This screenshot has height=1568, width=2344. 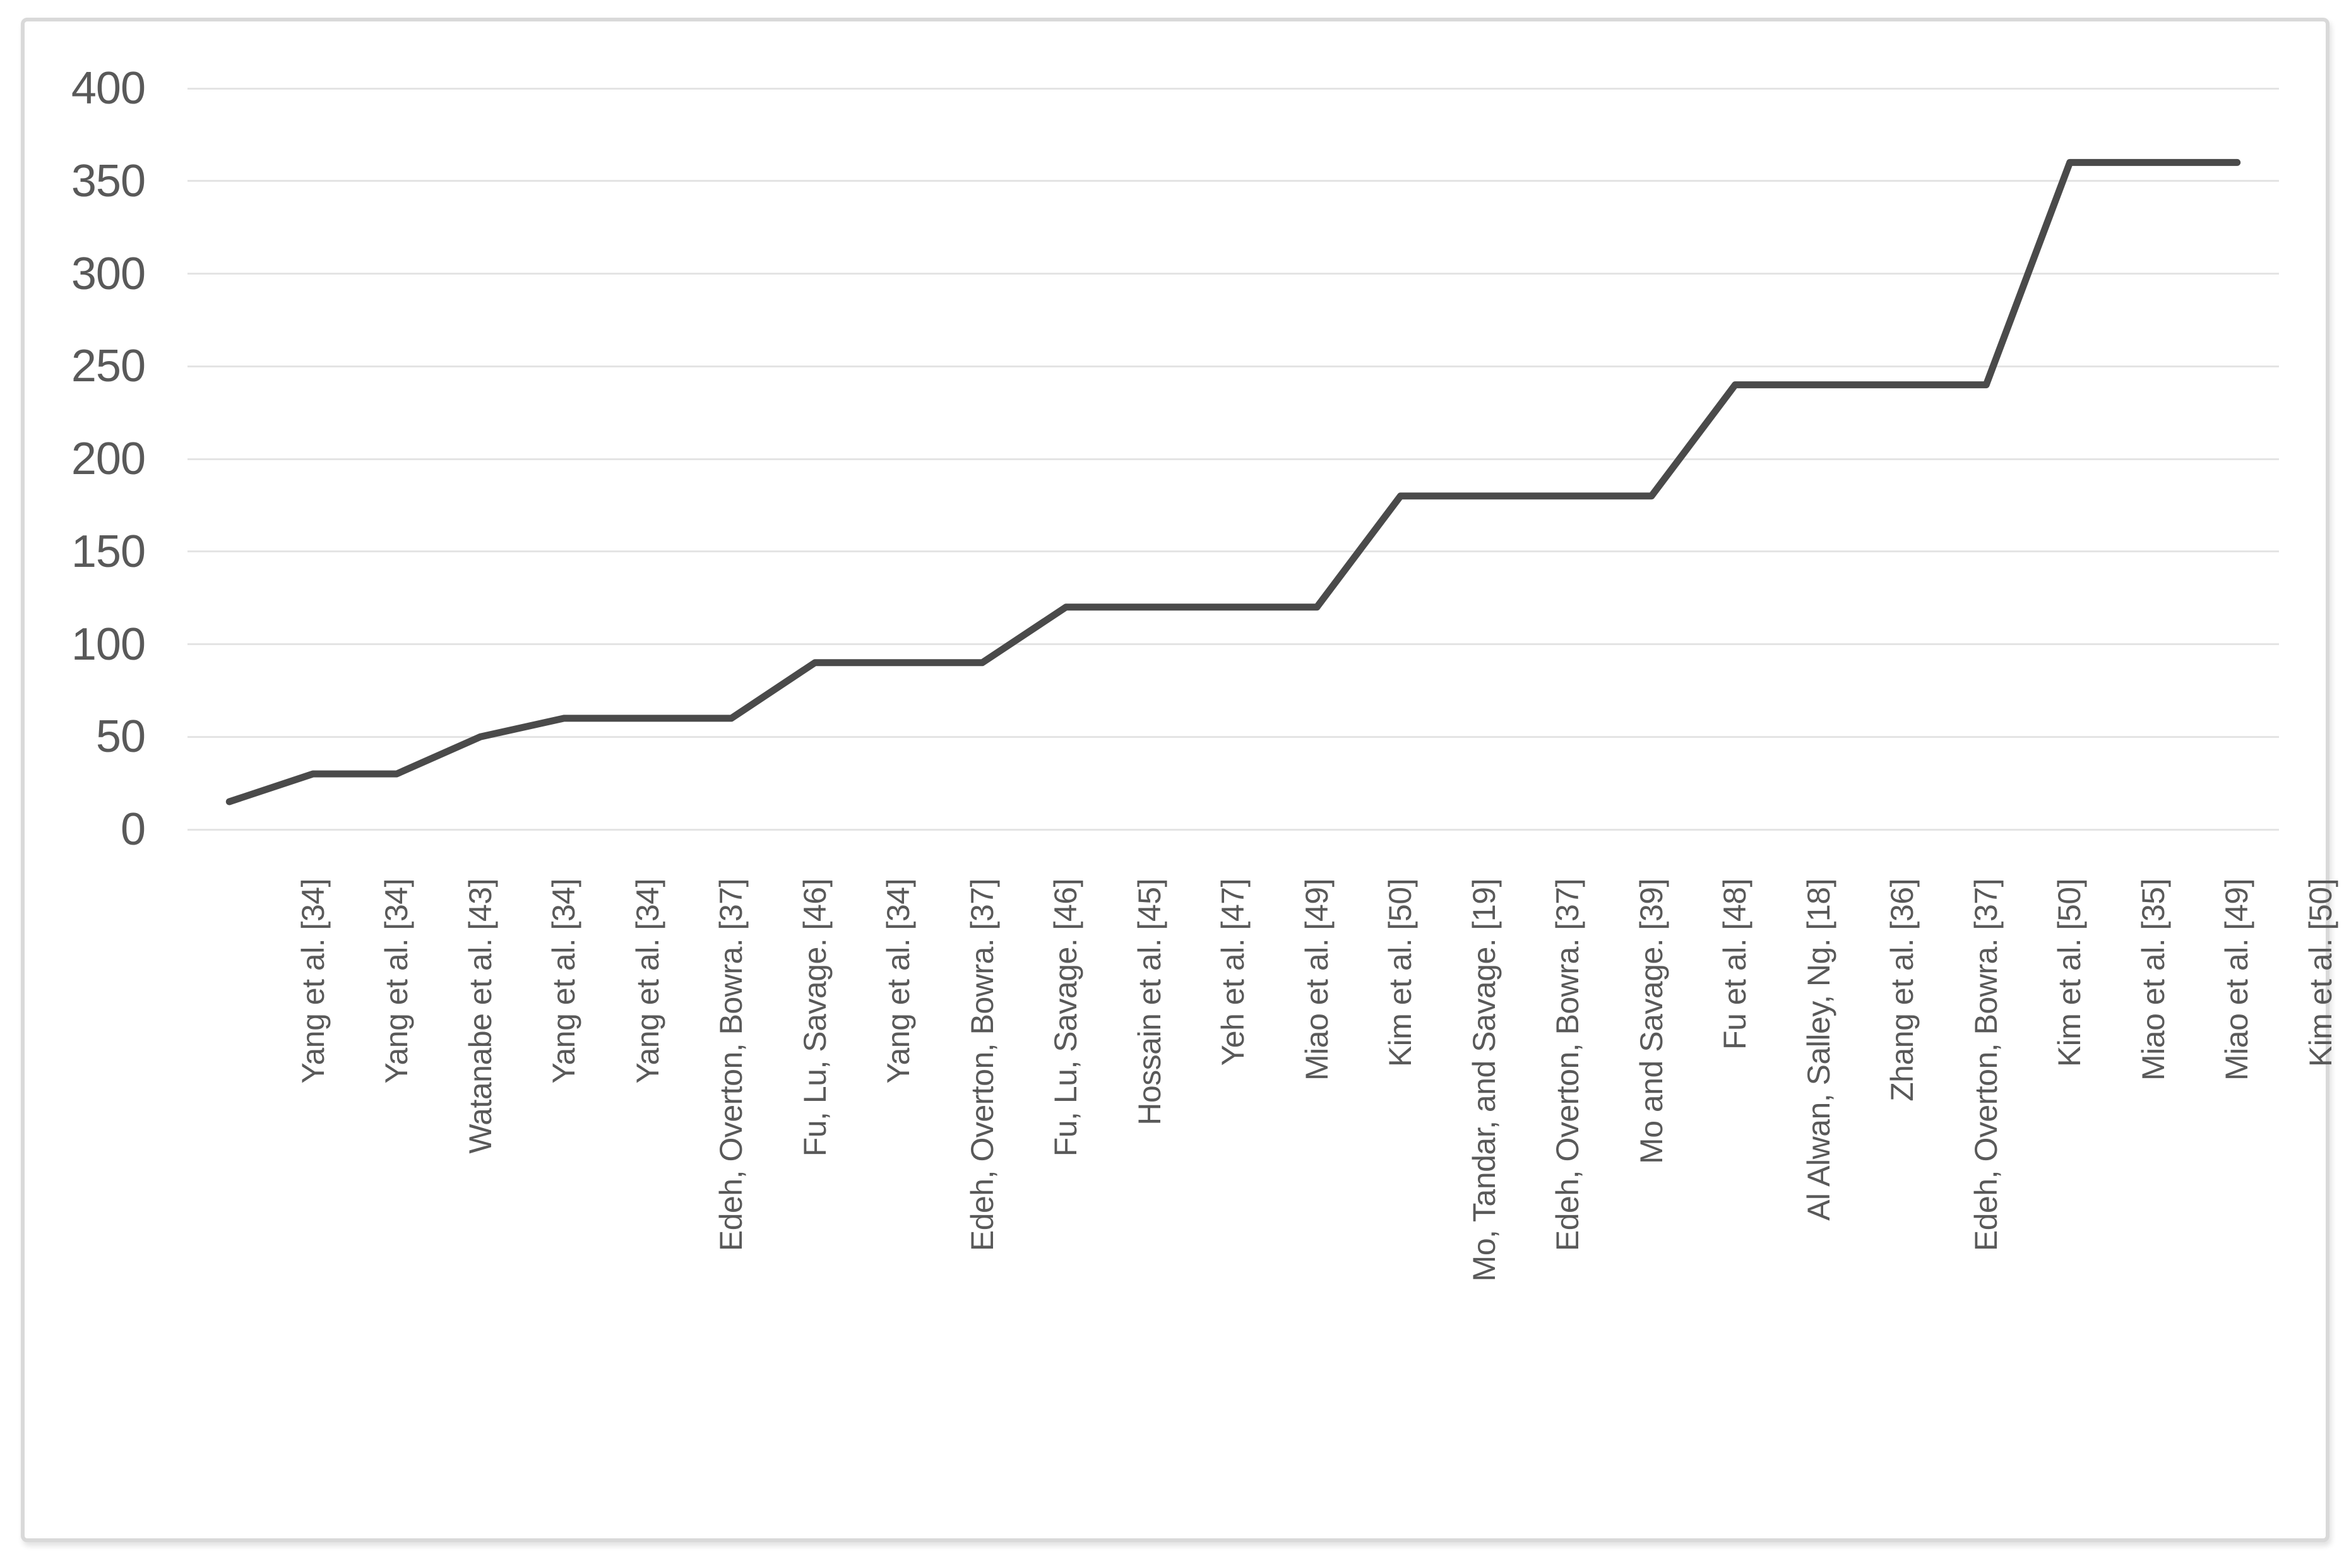 I want to click on y-axis-tick-label: 300, so click(x=108, y=273).